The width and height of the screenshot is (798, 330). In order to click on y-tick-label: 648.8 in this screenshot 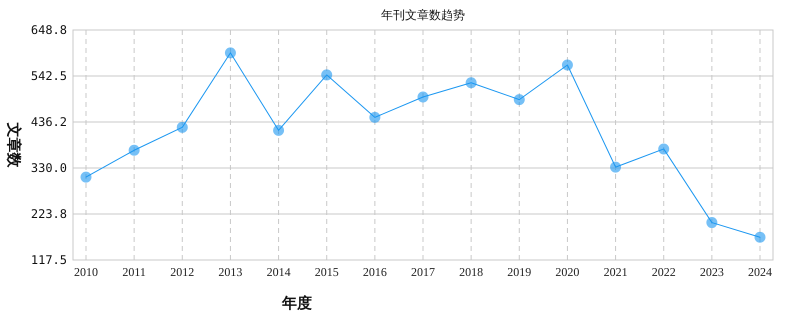, I will do `click(48, 30)`.